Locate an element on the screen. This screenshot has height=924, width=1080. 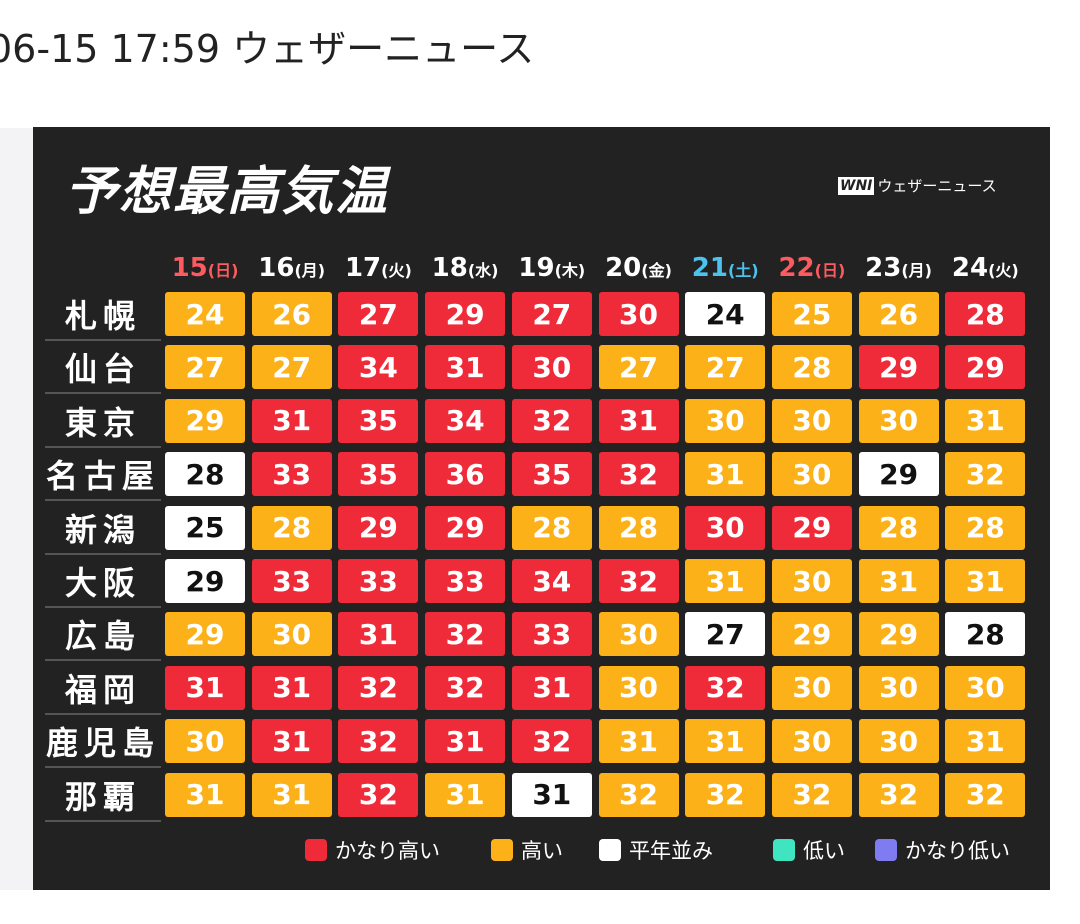
city-name: 鹿児島 is located at coordinates (102, 743).